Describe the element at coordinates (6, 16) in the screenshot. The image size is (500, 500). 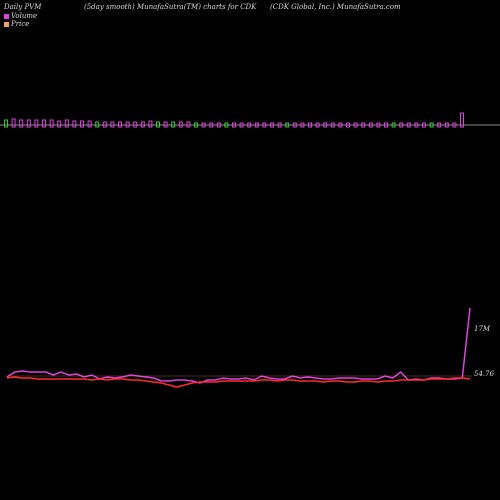
I see `volume-swatch` at that location.